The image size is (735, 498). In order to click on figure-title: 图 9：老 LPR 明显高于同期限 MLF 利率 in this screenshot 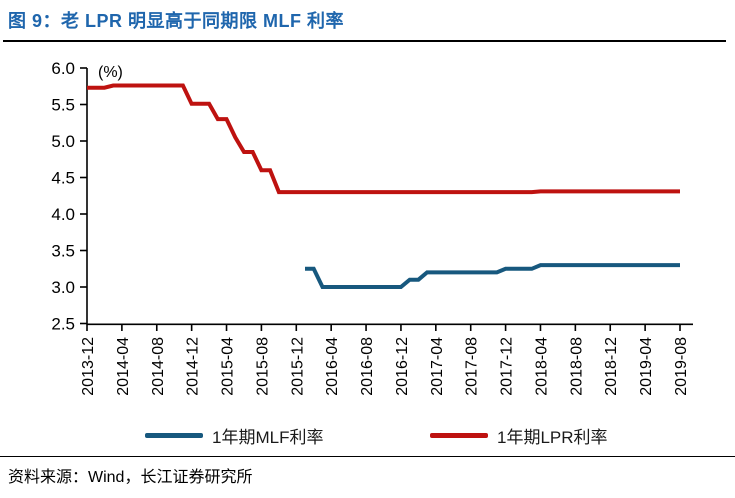, I will do `click(176, 21)`.